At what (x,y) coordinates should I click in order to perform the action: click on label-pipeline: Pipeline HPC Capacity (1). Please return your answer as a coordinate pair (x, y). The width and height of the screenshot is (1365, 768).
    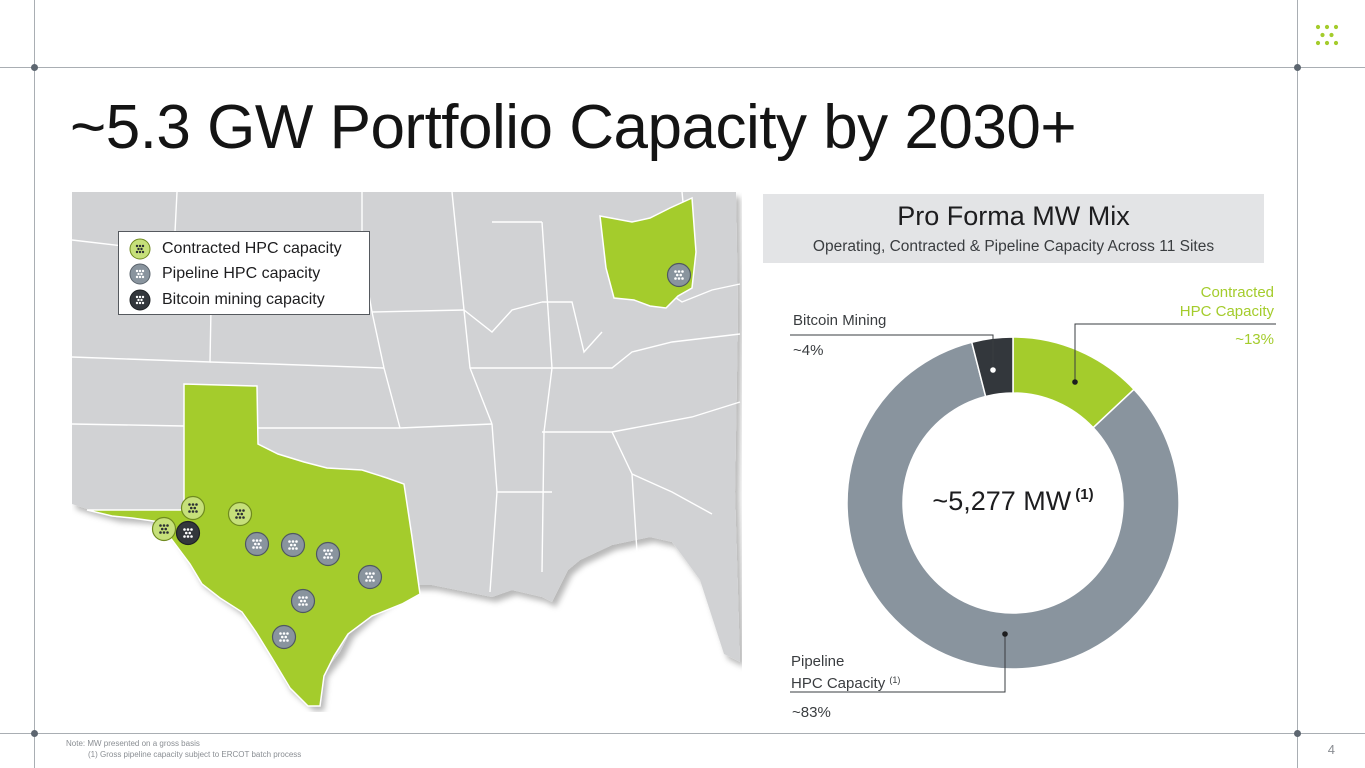
    Looking at the image, I should click on (845, 672).